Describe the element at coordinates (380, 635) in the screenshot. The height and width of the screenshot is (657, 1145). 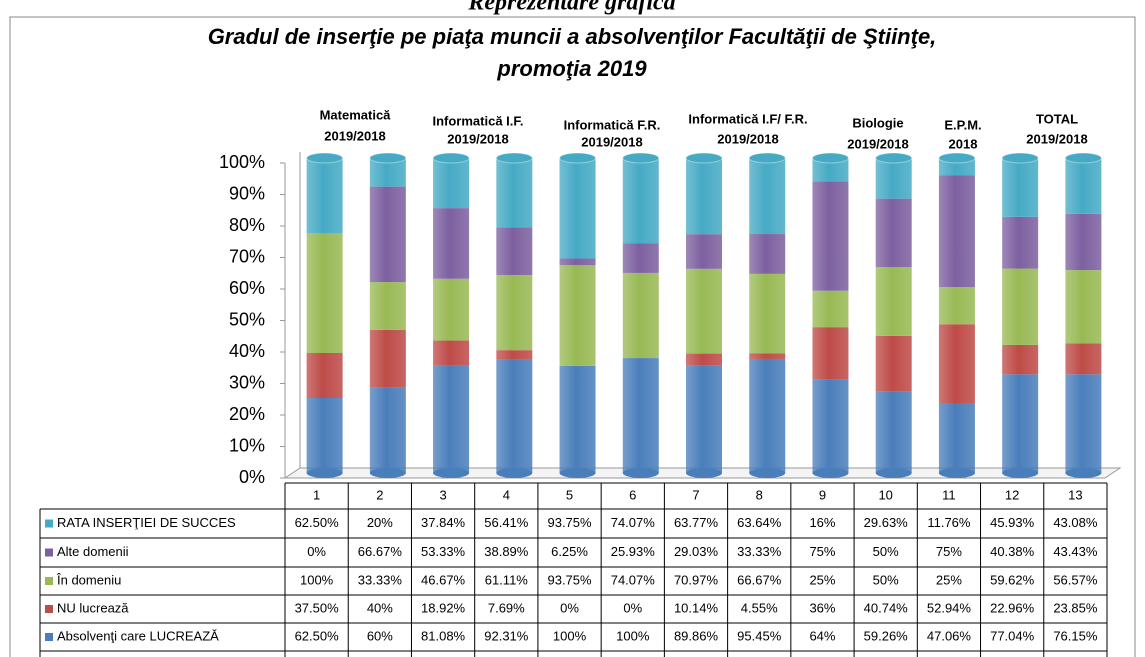
I see `data-label: 60%` at that location.